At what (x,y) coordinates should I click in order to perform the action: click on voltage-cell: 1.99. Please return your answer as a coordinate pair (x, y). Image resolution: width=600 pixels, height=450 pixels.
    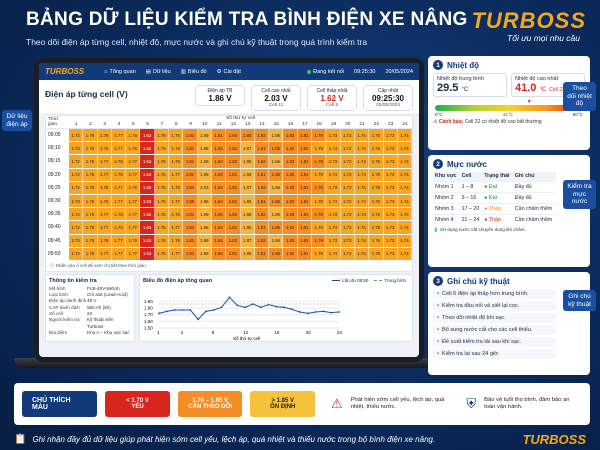
    Looking at the image, I should click on (204, 214).